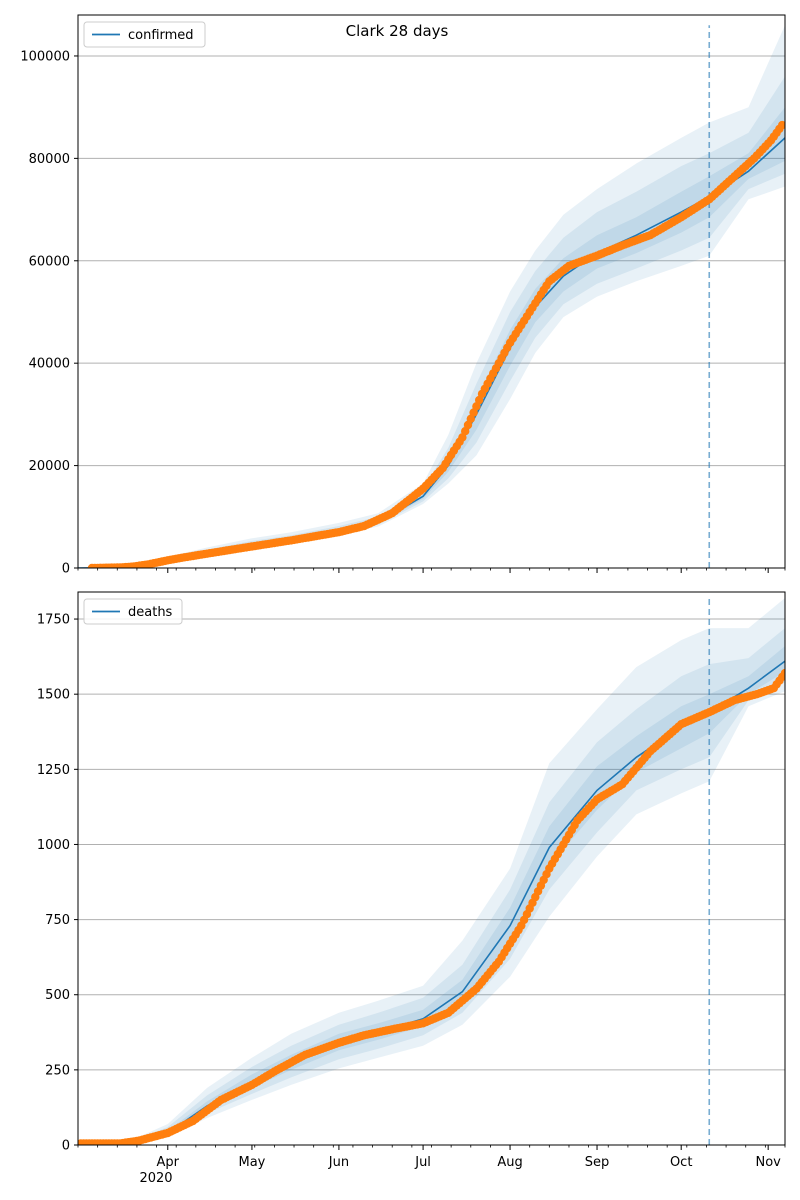 The image size is (800, 1200). I want to click on y-tick-label: 20000, so click(49, 466).